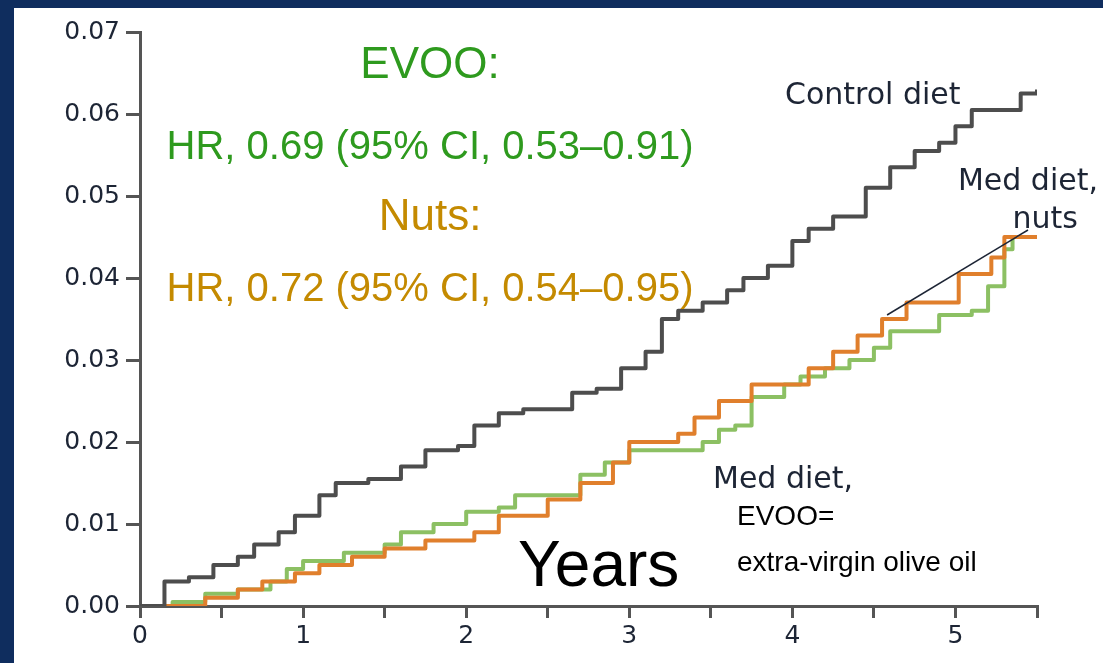 The image size is (1103, 663). What do you see at coordinates (303, 634) in the screenshot?
I see `x-tick-label: 1` at bounding box center [303, 634].